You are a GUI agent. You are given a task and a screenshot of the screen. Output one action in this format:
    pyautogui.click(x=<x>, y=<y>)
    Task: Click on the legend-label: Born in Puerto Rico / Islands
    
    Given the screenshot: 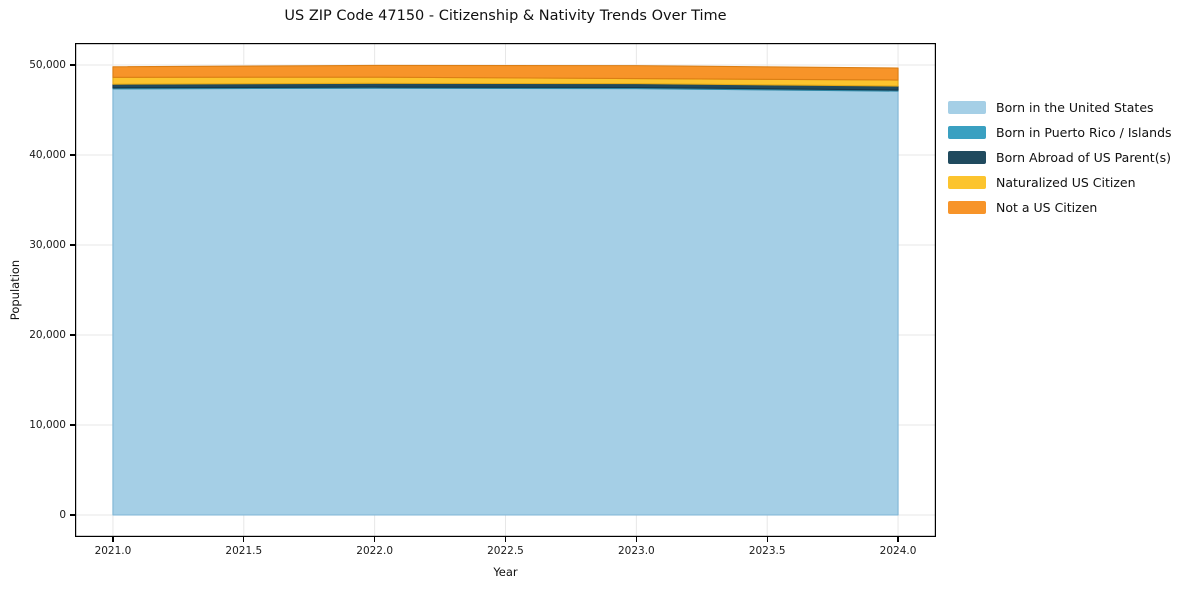 What is the action you would take?
    pyautogui.click(x=1084, y=132)
    